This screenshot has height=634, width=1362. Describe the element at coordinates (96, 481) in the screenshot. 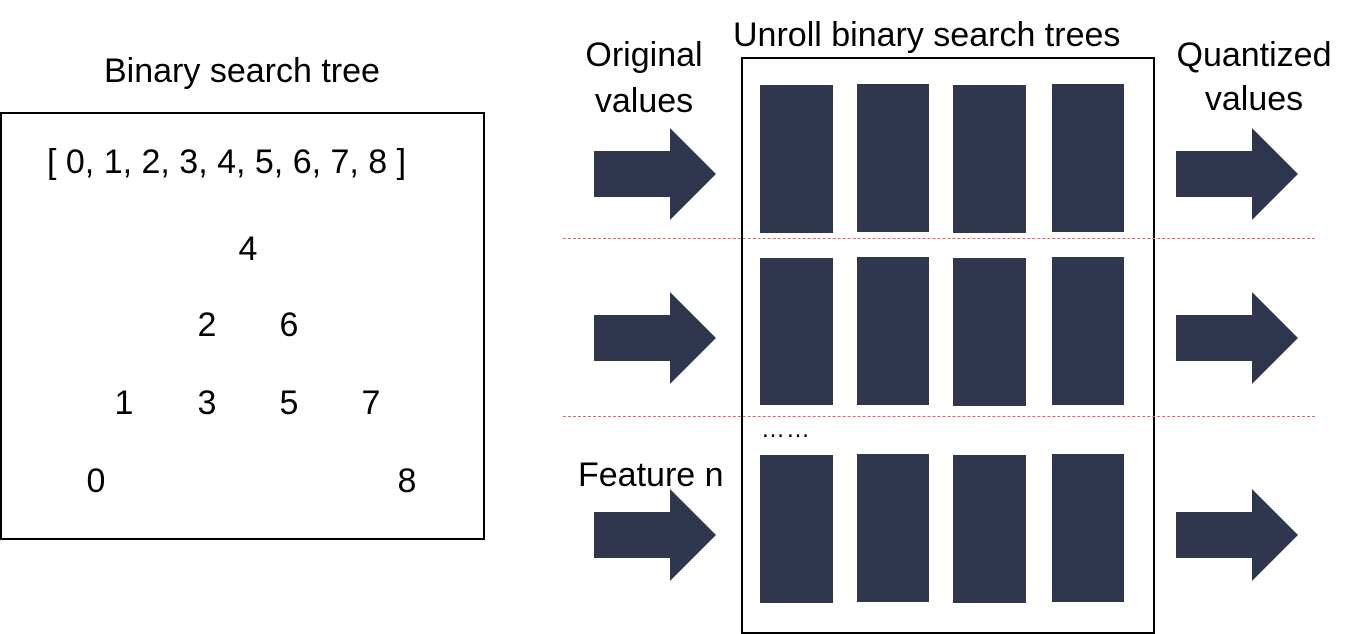

I see `tree-node: 0` at that location.